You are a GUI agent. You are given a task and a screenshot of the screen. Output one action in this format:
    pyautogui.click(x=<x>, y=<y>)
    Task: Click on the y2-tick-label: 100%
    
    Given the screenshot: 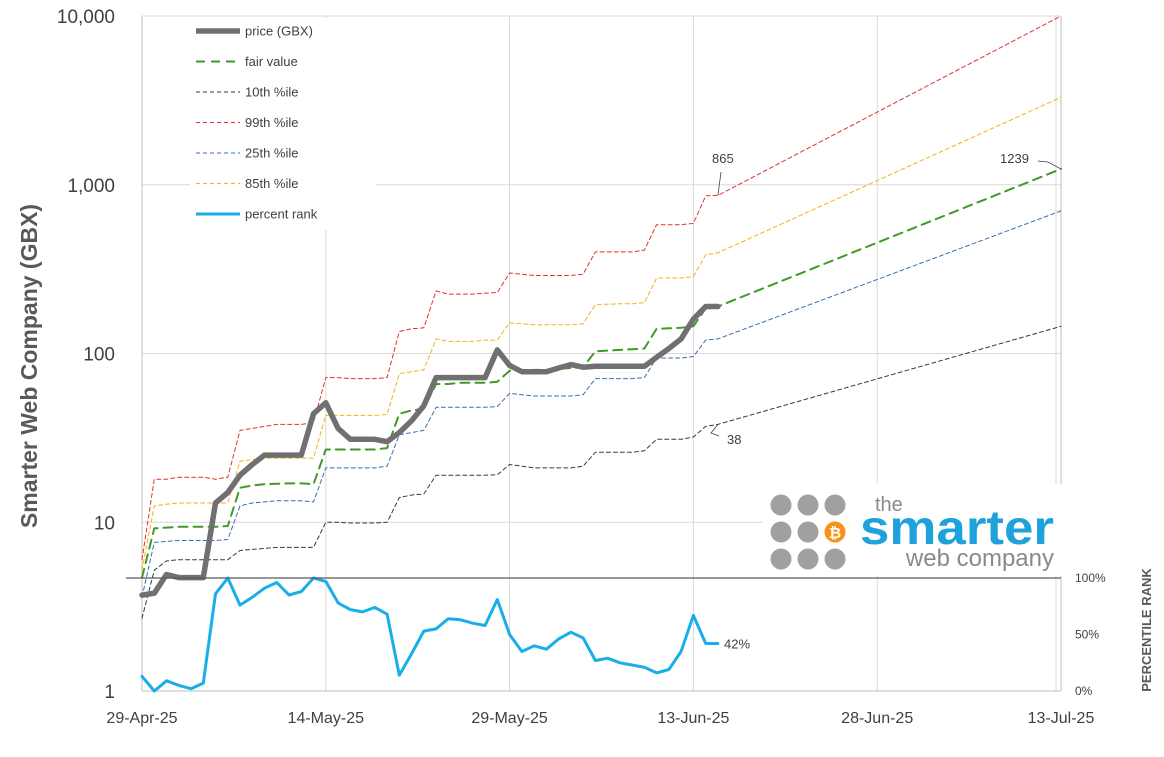 What is the action you would take?
    pyautogui.click(x=1090, y=578)
    